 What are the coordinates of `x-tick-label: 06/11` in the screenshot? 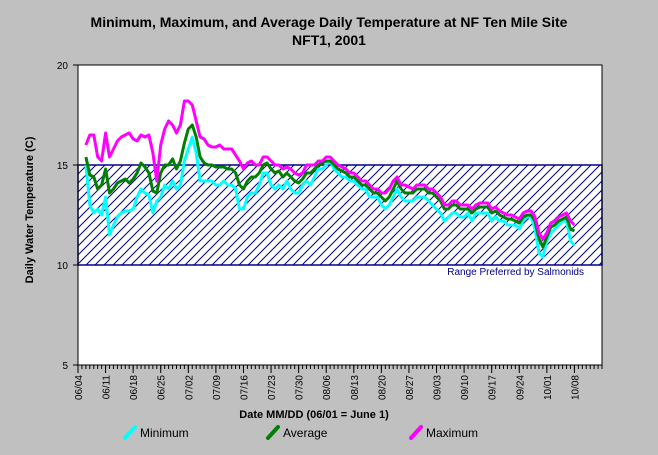 It's located at (107, 387).